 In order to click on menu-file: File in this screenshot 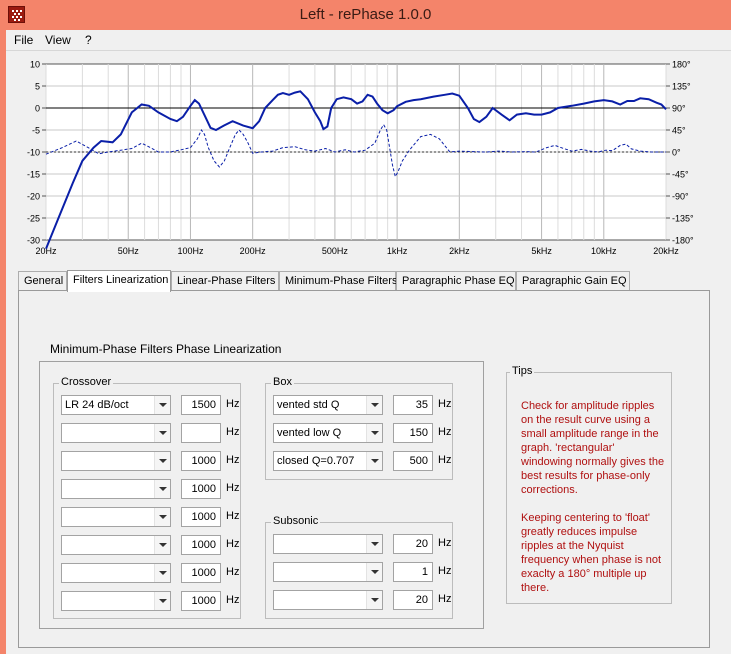, I will do `click(24, 40)`.